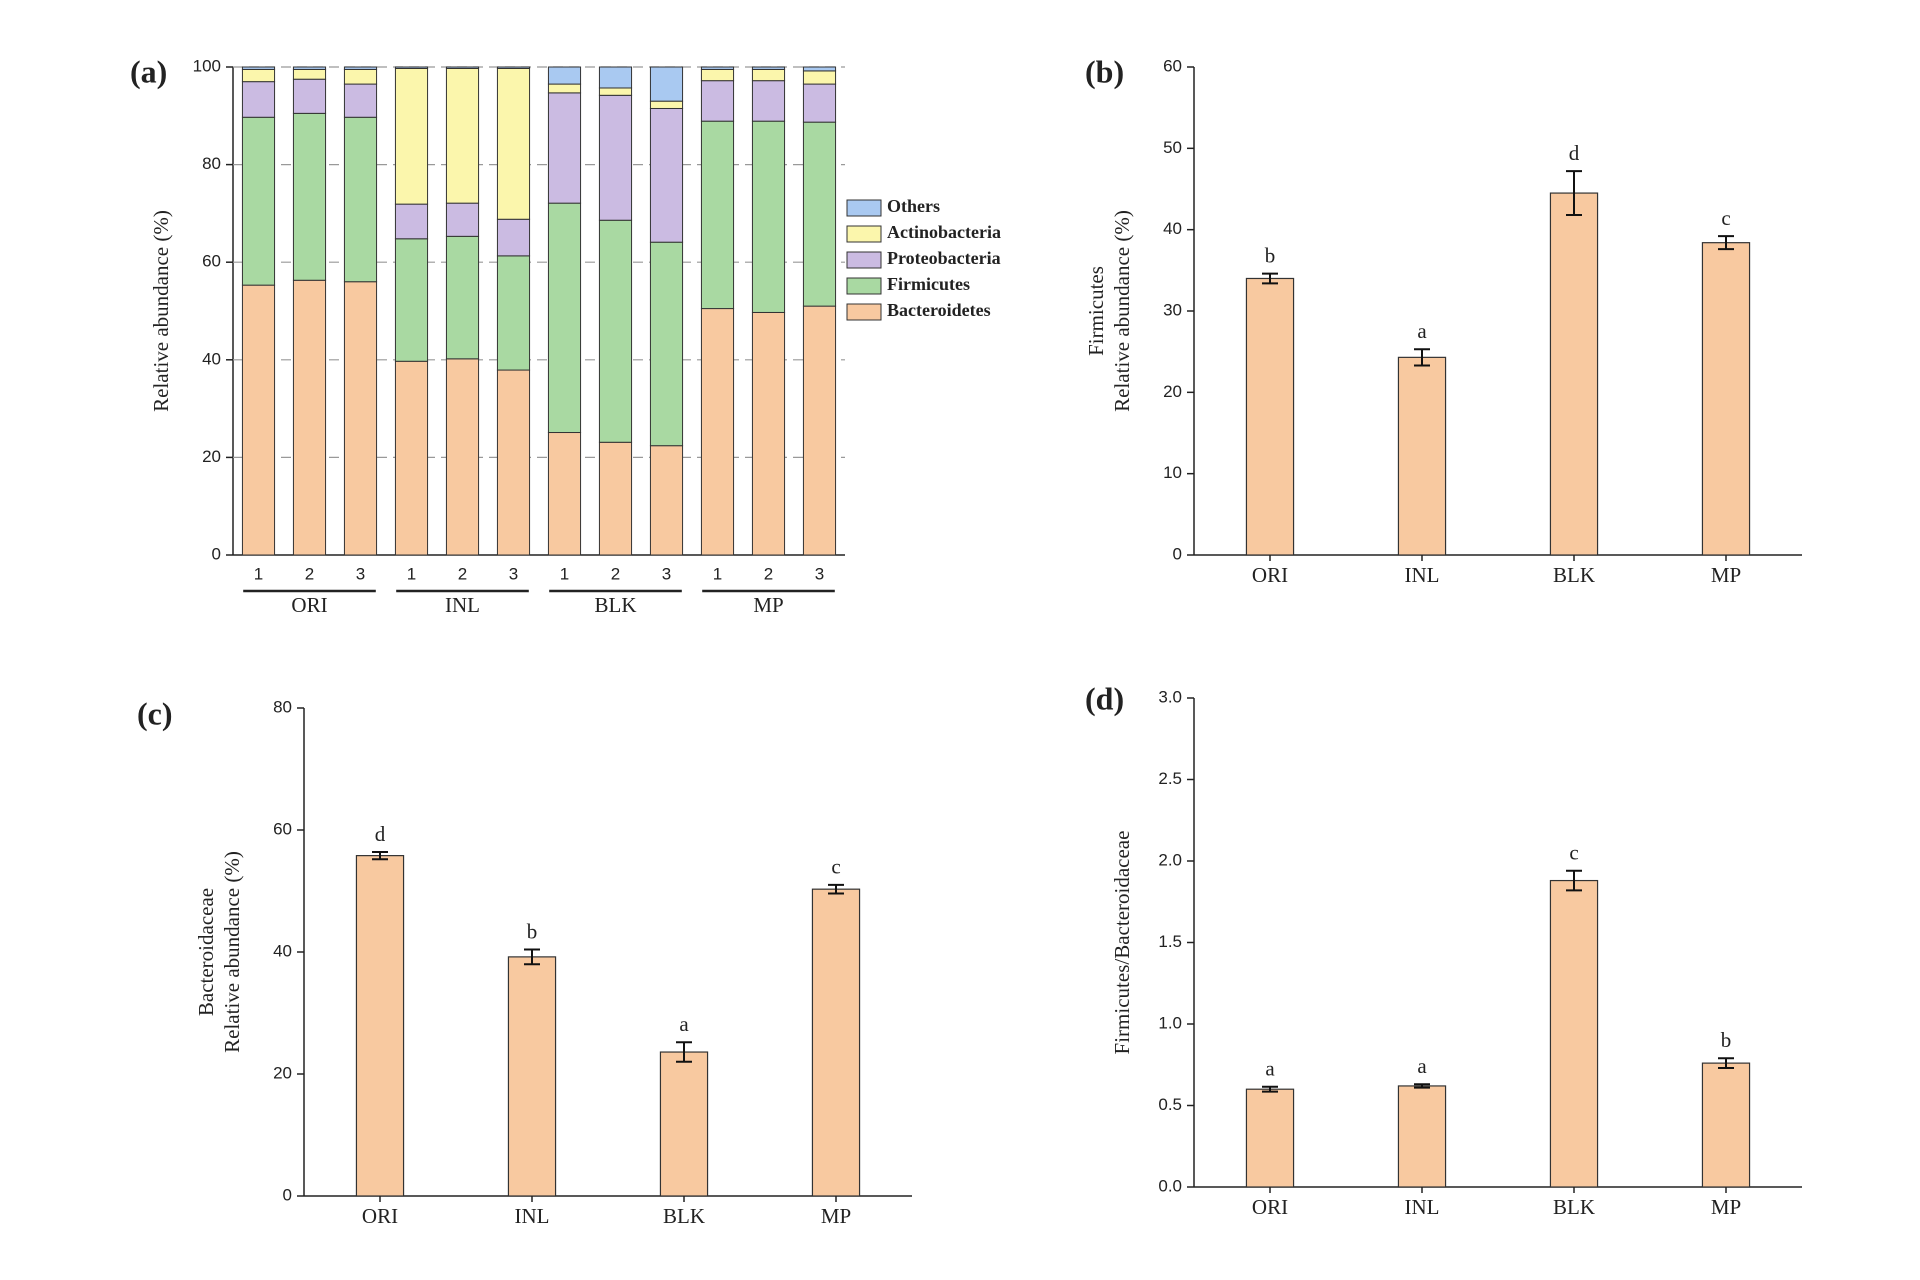  What do you see at coordinates (206, 952) in the screenshot?
I see `y-axis-label: Bacteroidaceae` at bounding box center [206, 952].